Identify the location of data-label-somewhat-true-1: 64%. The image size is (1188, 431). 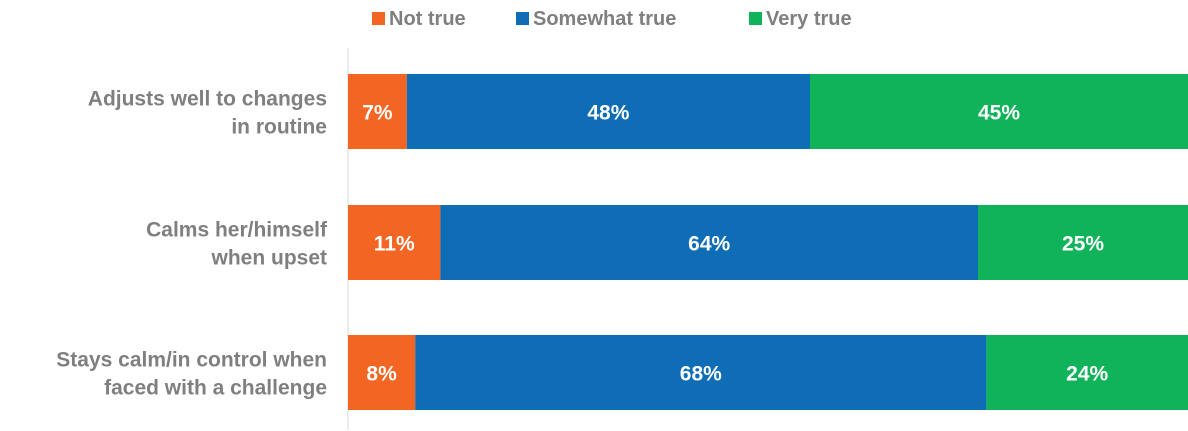
(709, 244).